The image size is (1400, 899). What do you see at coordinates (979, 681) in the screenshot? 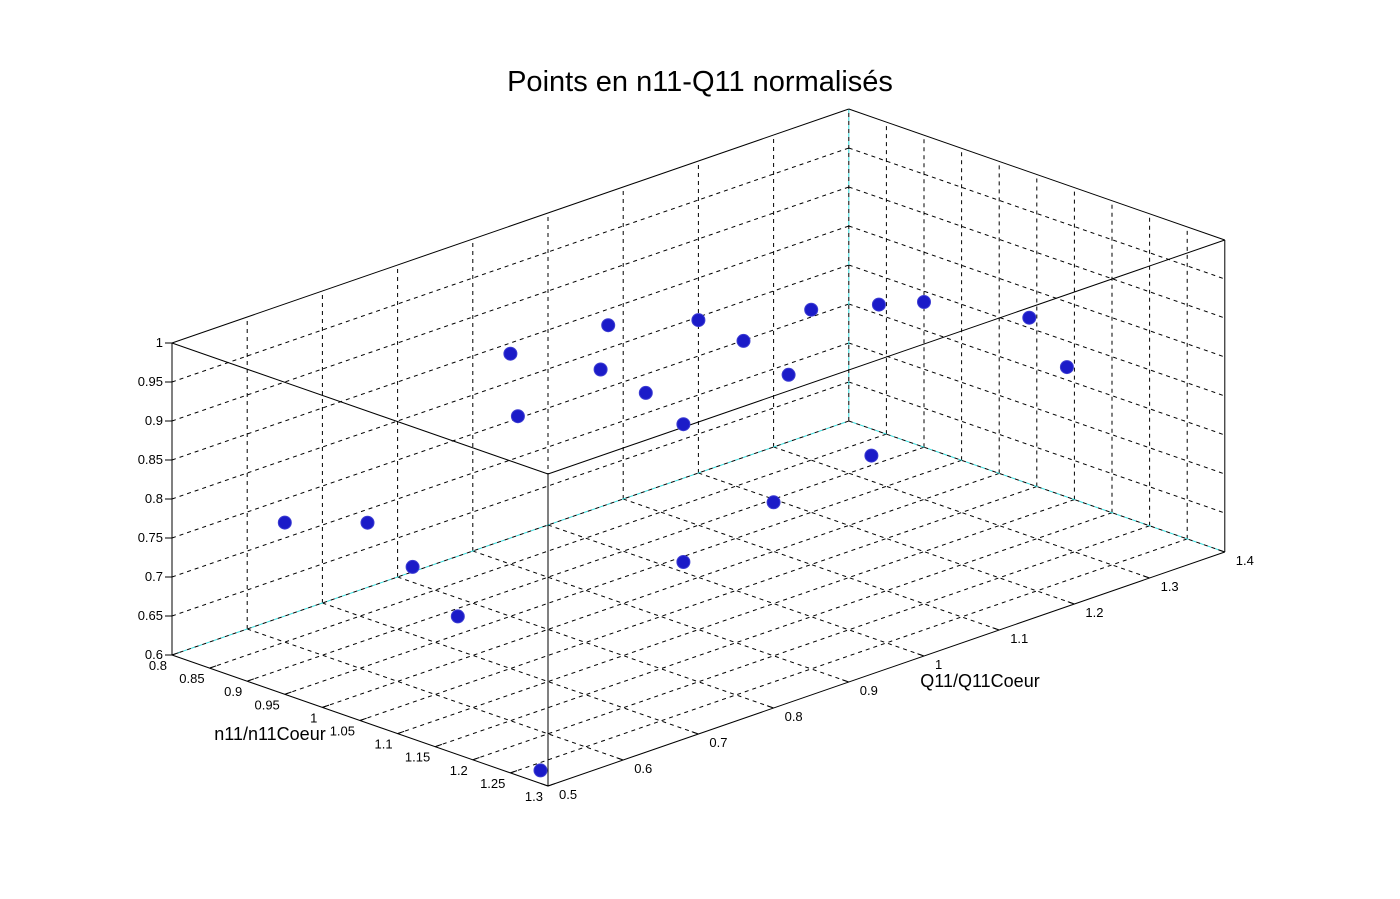
I see `y-axis-label: Q11/Q11Coeur` at bounding box center [979, 681].